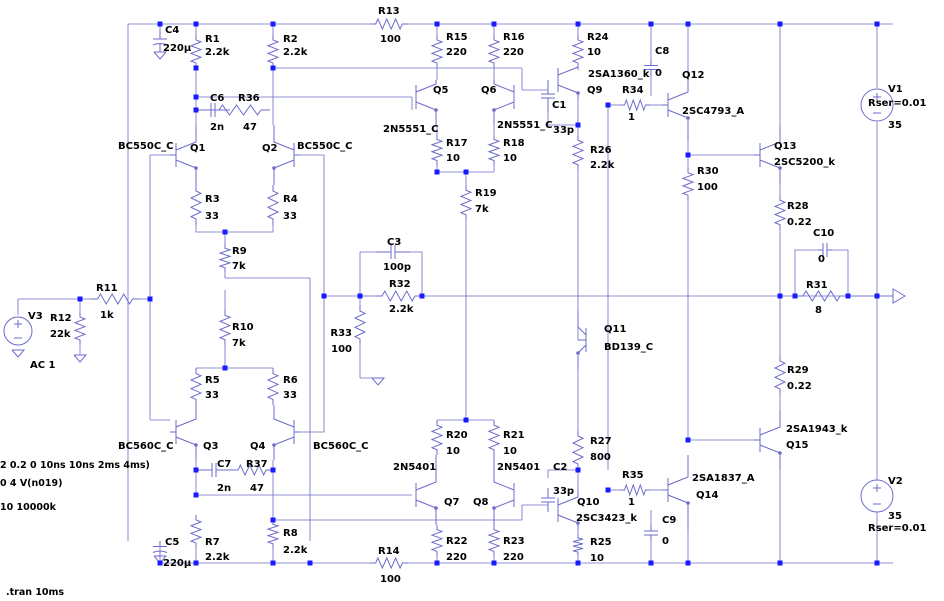  I want to click on label: R17, so click(457, 143).